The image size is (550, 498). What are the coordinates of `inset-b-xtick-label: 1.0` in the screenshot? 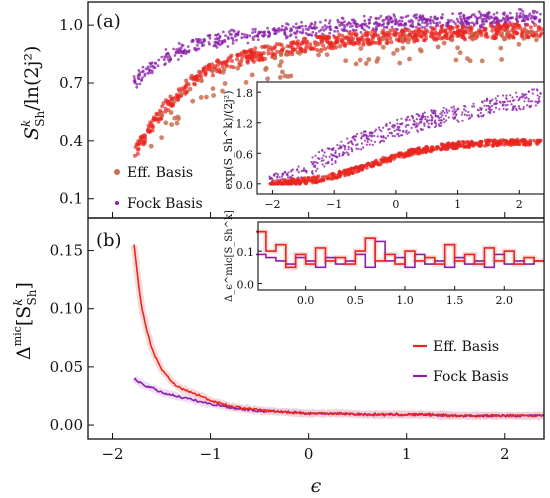 It's located at (405, 300).